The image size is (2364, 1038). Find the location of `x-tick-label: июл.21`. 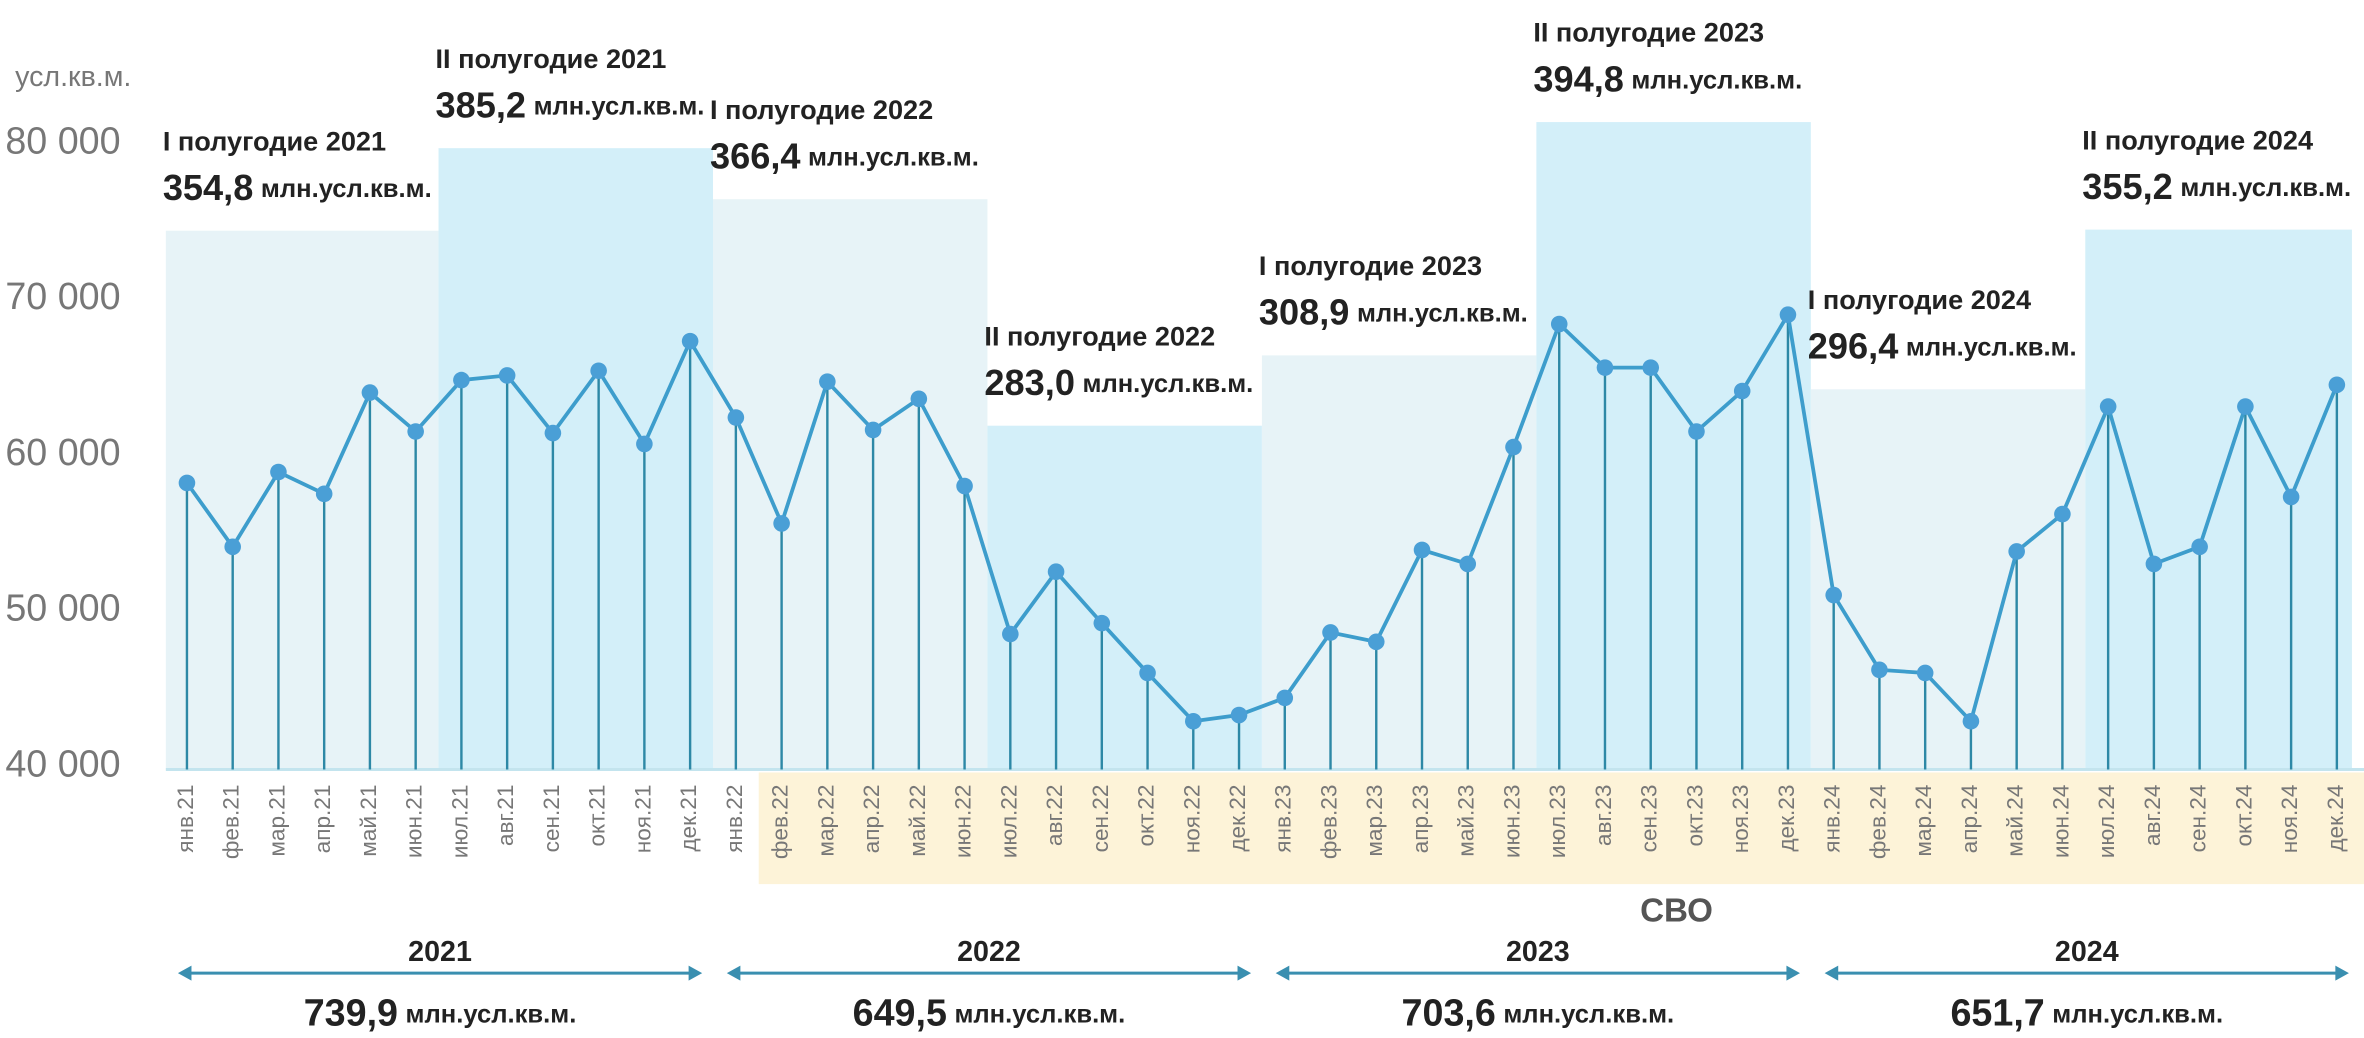

x-tick-label: июл.21 is located at coordinates (459, 822).